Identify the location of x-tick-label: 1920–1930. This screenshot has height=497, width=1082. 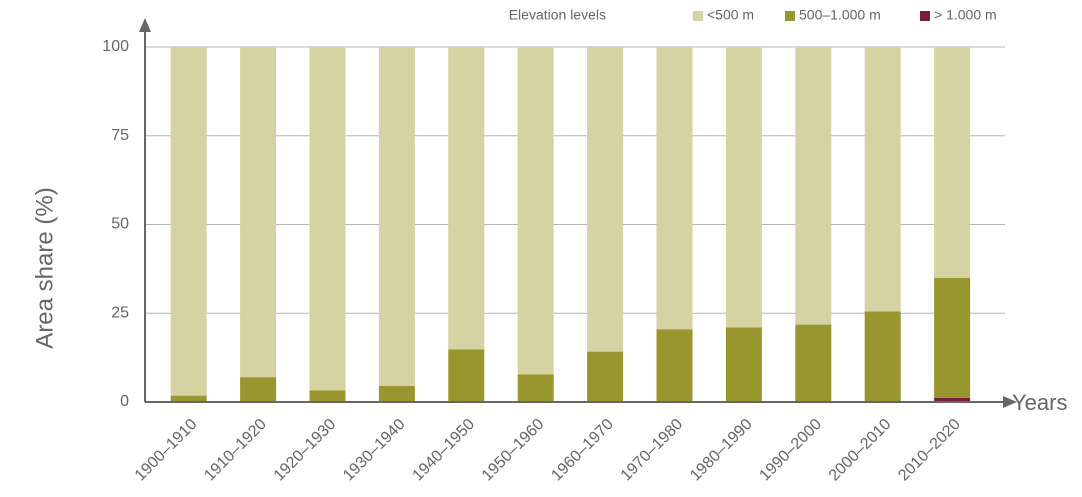
(305, 450).